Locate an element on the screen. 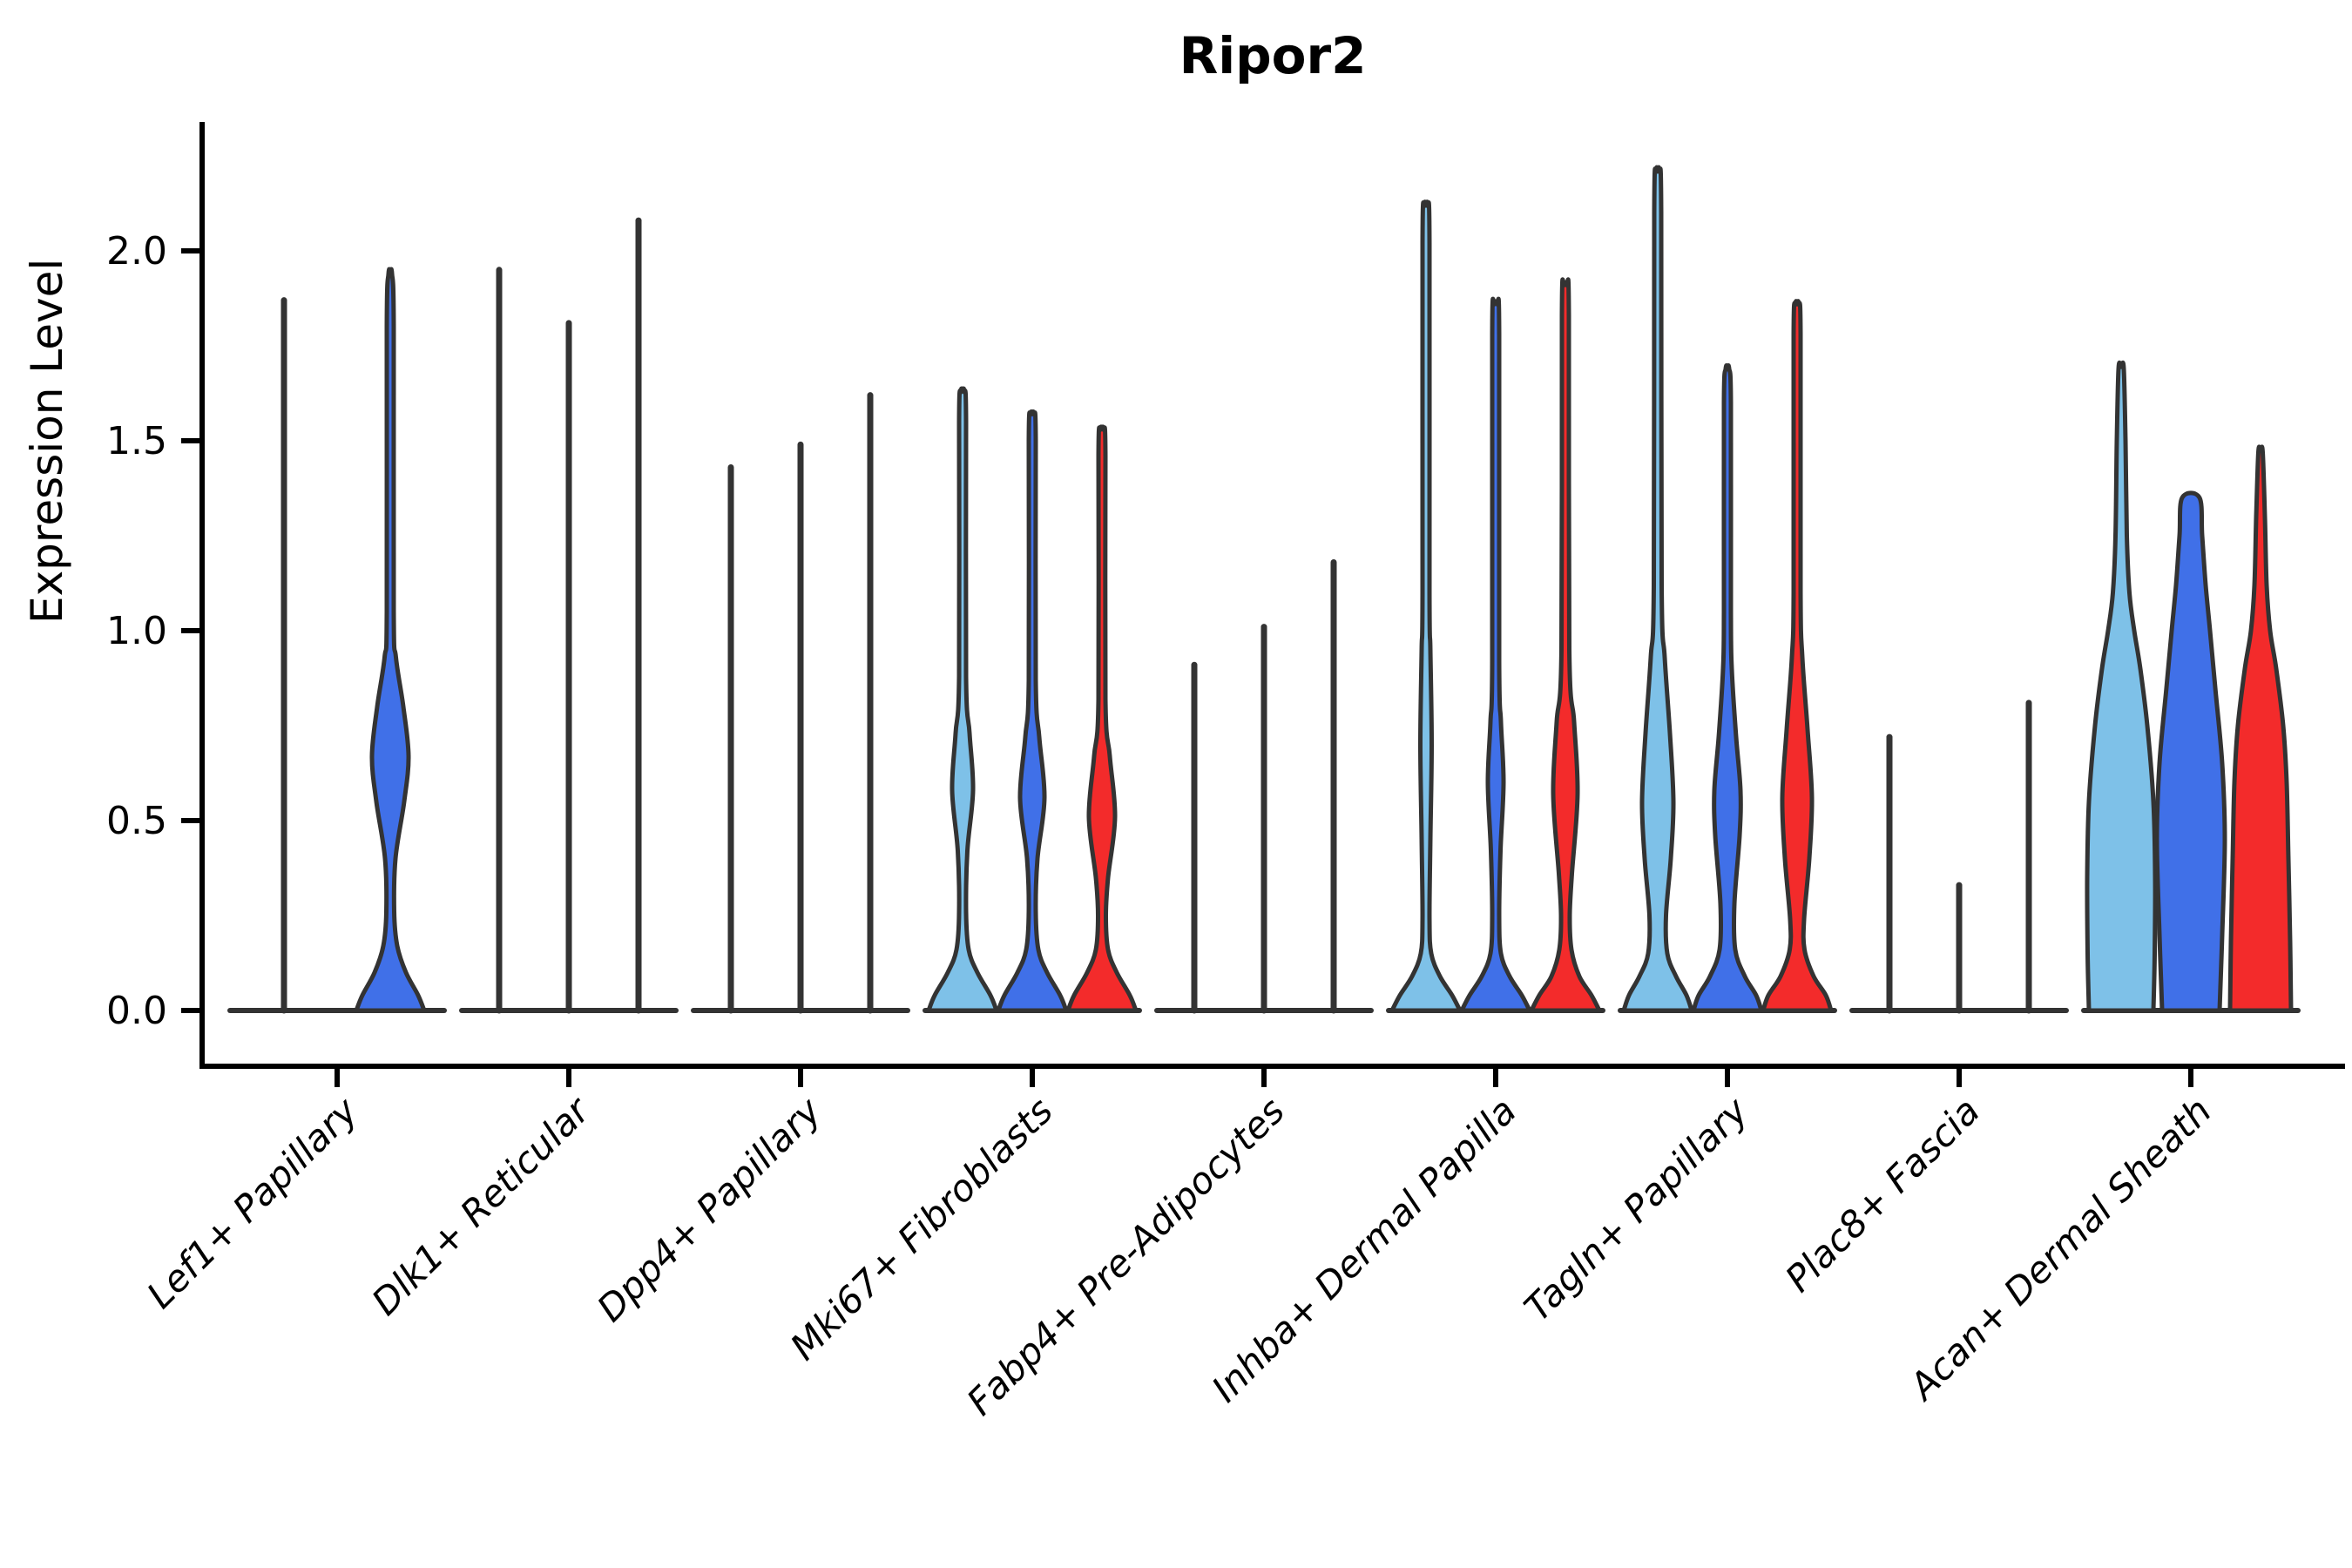 This screenshot has width=2352, height=1568. y-tick-label: 2.0 is located at coordinates (136, 252).